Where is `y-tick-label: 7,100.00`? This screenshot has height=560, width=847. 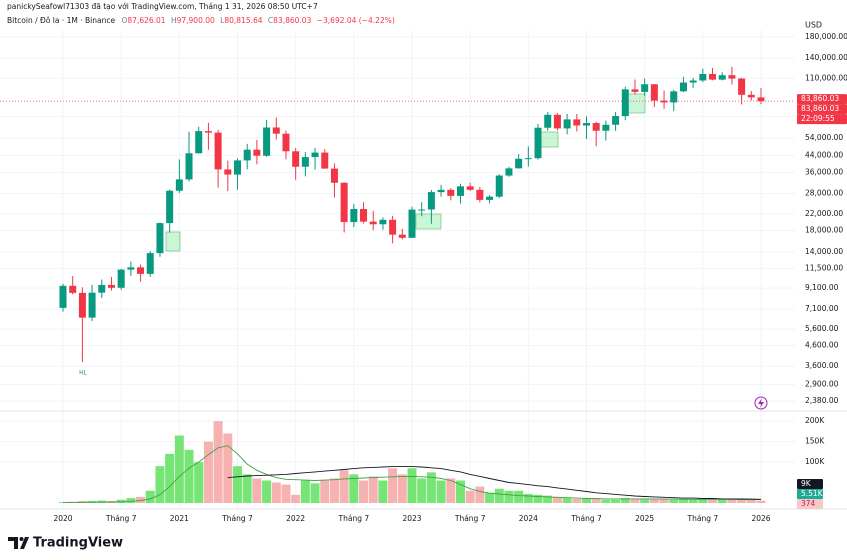
y-tick-label: 7,100.00 is located at coordinates (822, 308).